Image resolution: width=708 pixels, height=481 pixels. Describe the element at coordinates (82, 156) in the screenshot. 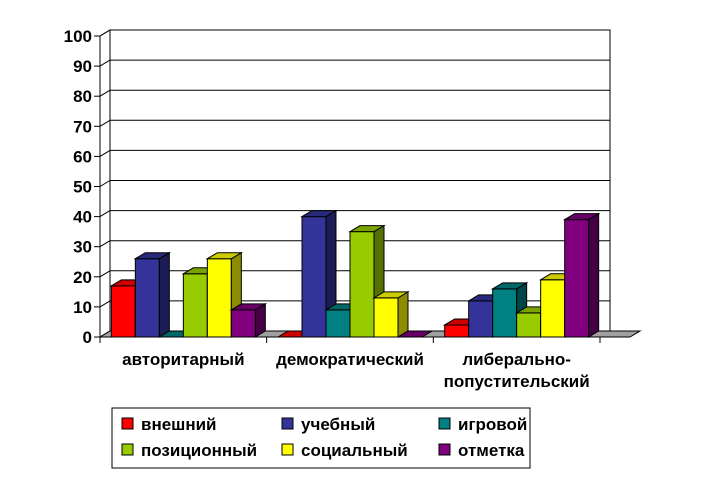

I see `y-tick-label: 60` at that location.